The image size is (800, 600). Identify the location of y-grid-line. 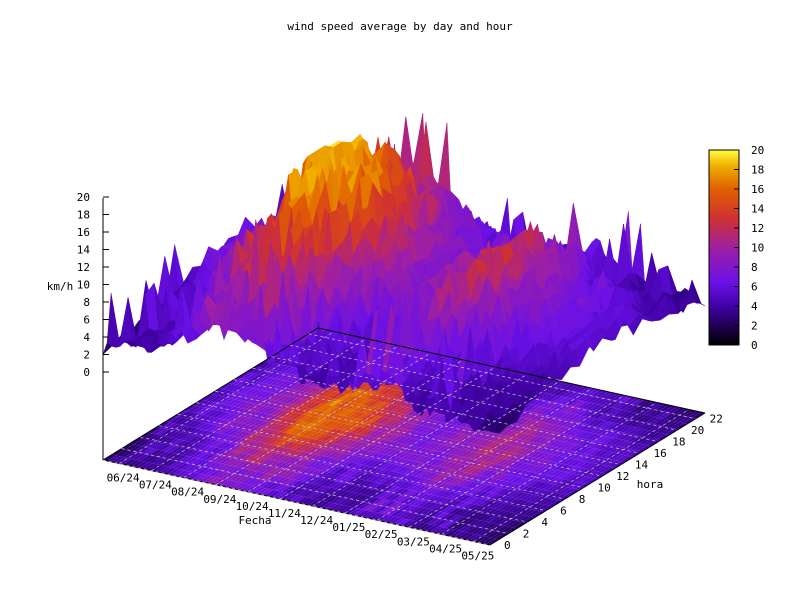
(502, 376).